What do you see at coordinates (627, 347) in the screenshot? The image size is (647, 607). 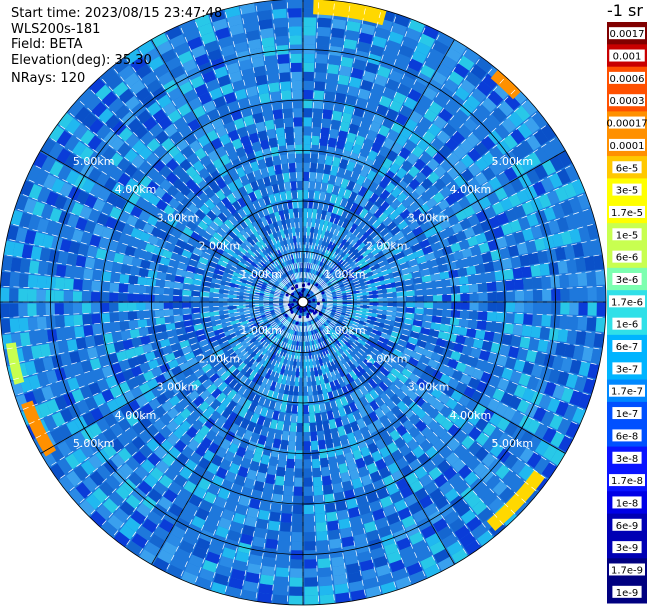 I see `colorbar-tick-label: 6e-7` at bounding box center [627, 347].